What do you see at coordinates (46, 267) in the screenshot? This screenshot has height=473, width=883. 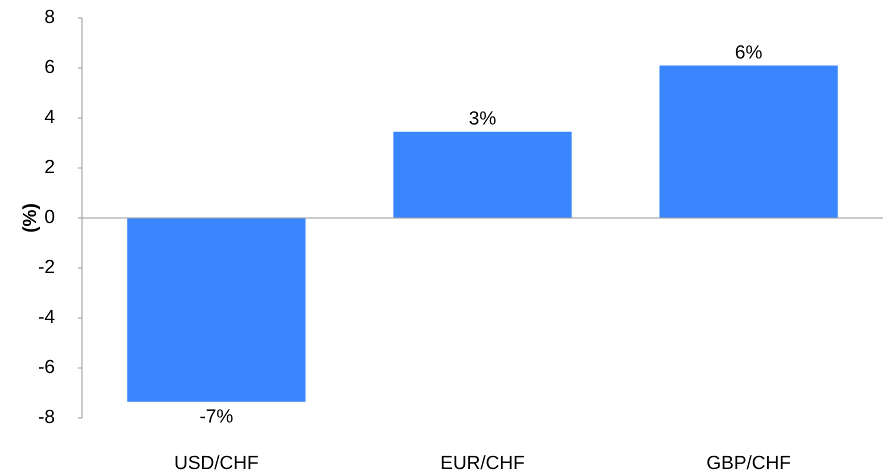 I see `y-tick-label: -2` at bounding box center [46, 267].